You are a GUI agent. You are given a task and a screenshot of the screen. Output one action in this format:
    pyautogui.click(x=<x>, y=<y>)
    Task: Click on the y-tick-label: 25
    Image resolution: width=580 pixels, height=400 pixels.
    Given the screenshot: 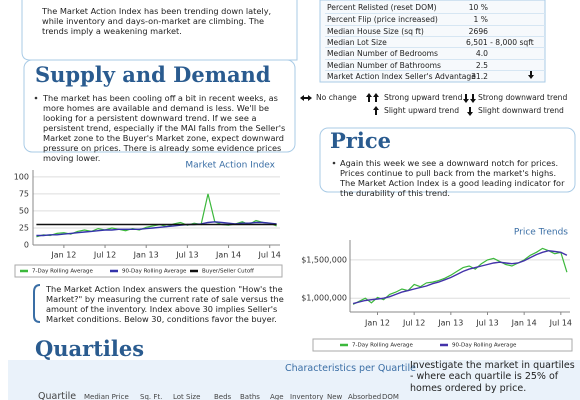 What is the action you would take?
    pyautogui.click(x=24, y=227)
    